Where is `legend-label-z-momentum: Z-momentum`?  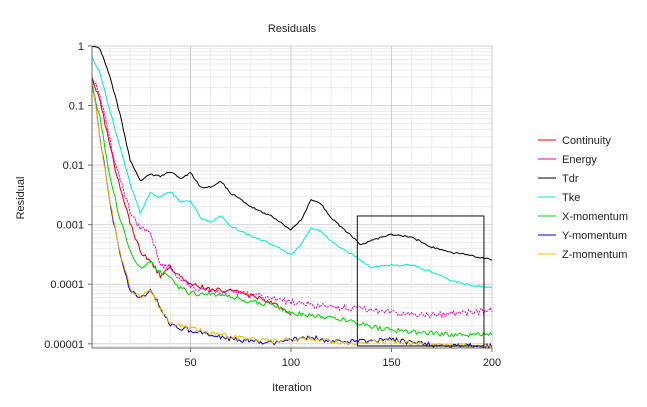
legend-label-z-momentum: Z-momentum is located at coordinates (594, 255).